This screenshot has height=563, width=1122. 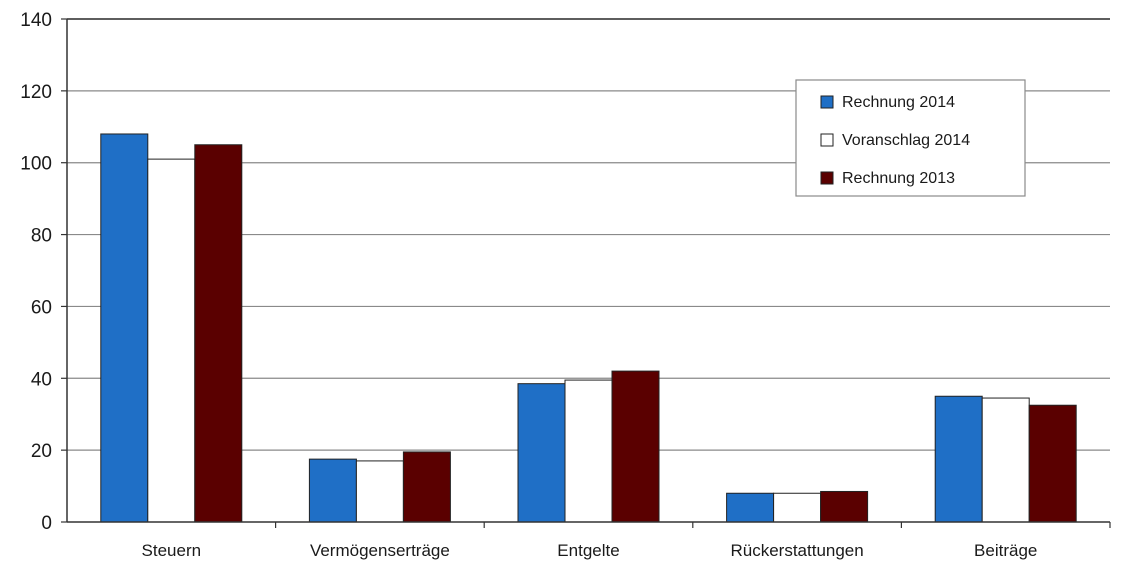 What do you see at coordinates (380, 550) in the screenshot?
I see `x-tick-label: Vermögenserträge` at bounding box center [380, 550].